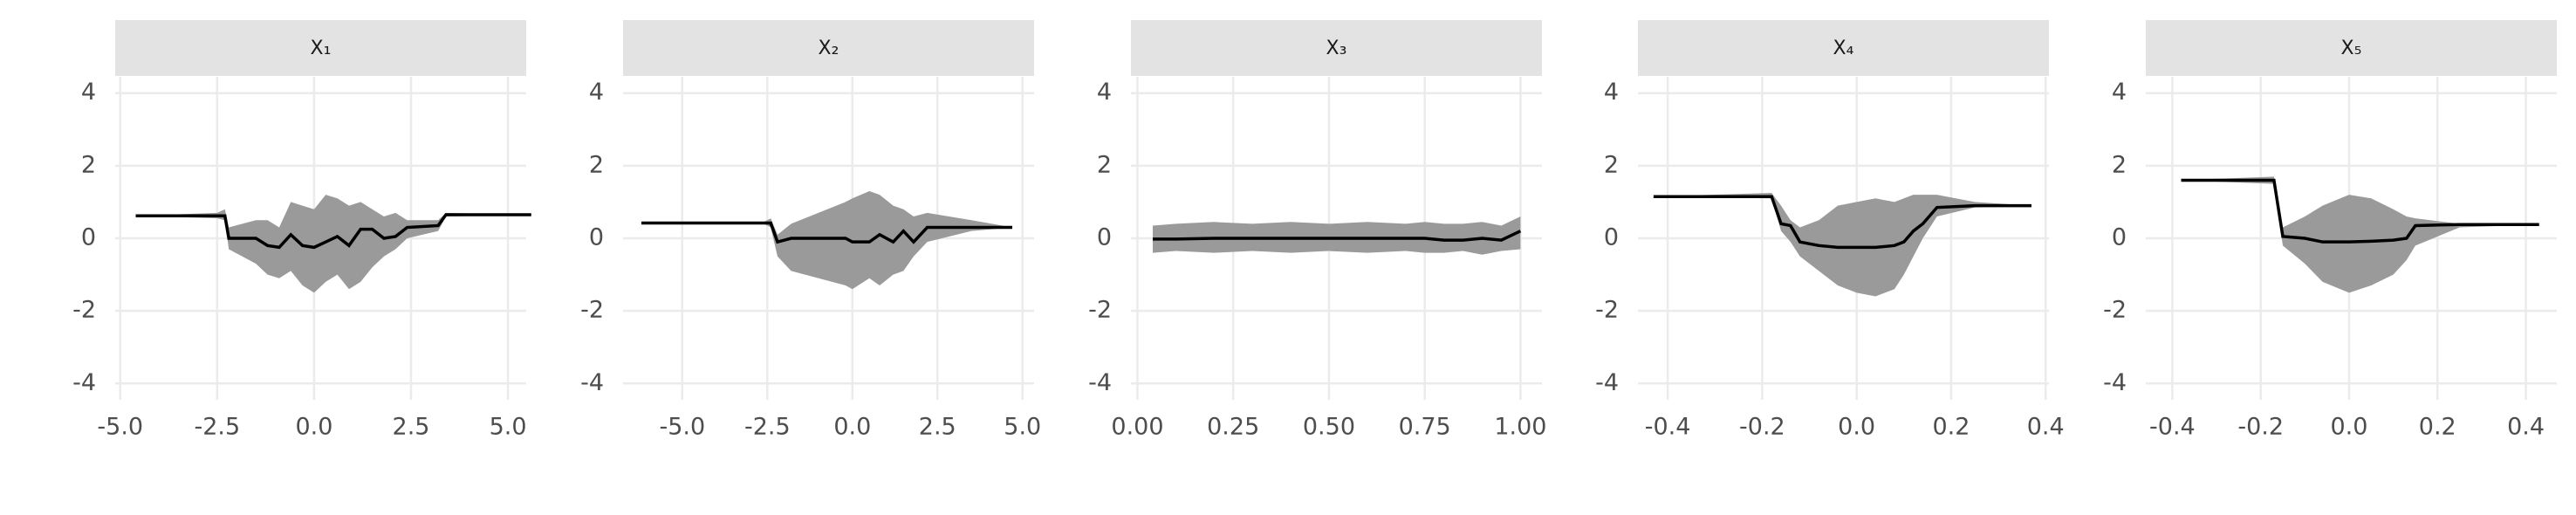 This screenshot has width=2576, height=515. Describe the element at coordinates (1329, 427) in the screenshot. I see `x-tick-label: 0.50` at that location.